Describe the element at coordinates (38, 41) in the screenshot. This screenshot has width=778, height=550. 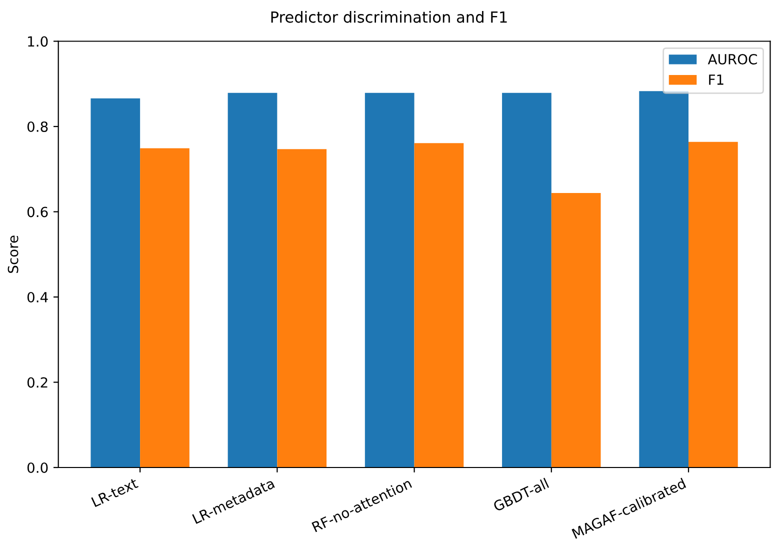
I see `y-tick-label: 1.0` at that location.